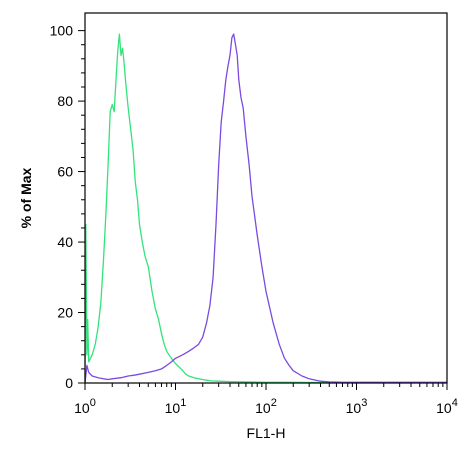 The image size is (467, 457). I want to click on x-tick-label: 10¹, so click(176, 406).